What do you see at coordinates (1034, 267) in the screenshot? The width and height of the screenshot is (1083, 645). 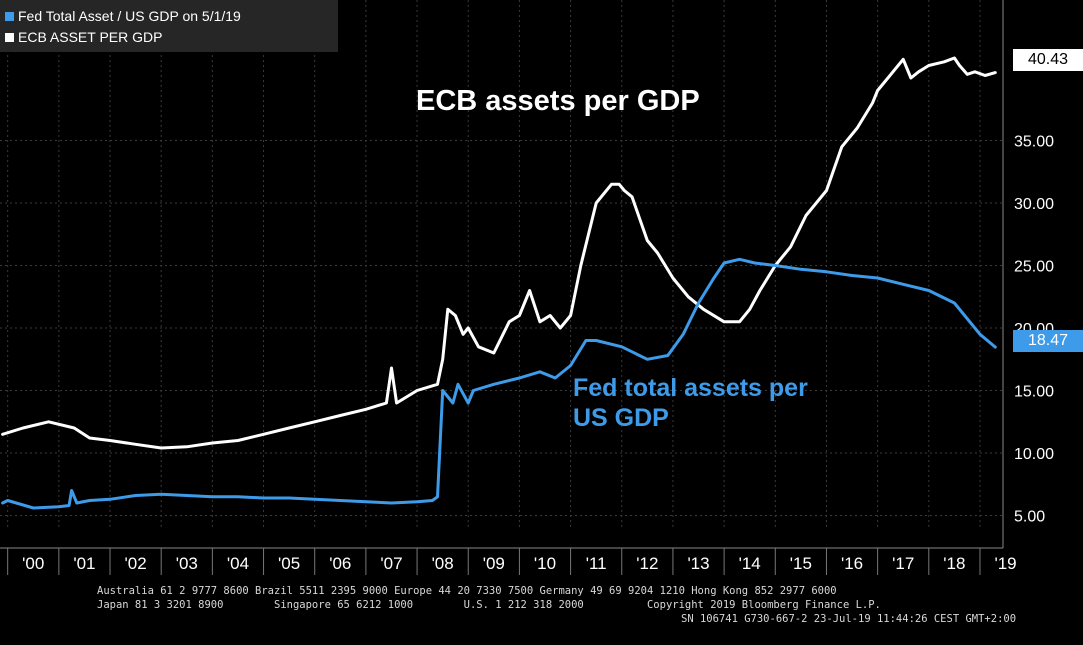 I see `y-tick-label: 25.00` at bounding box center [1034, 267].